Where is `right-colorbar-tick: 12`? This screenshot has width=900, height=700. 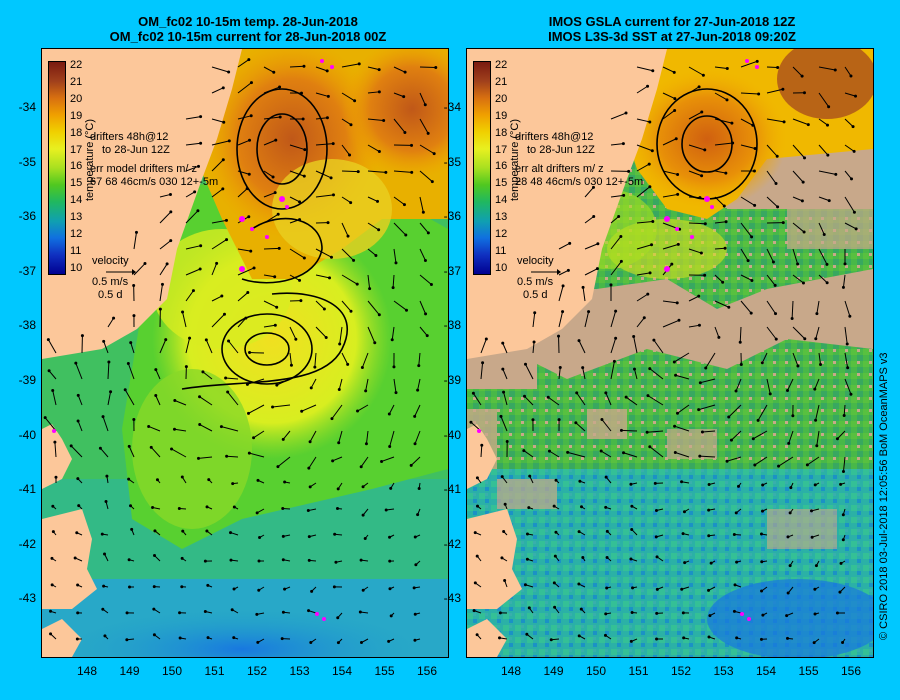 right-colorbar-tick: 12 is located at coordinates (501, 234).